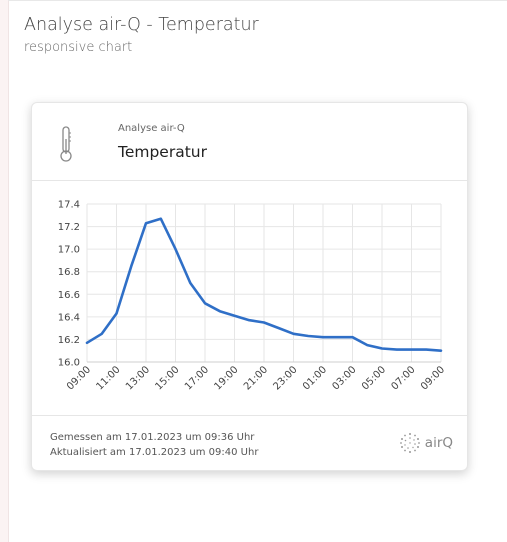  What do you see at coordinates (138, 378) in the screenshot?
I see `x-tick-label: 13:00` at bounding box center [138, 378].